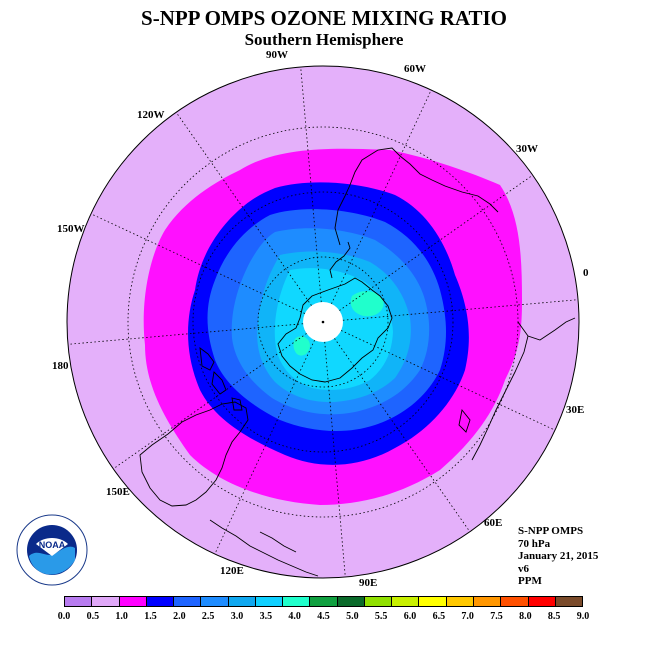 Image resolution: width=648 pixels, height=648 pixels. Describe the element at coordinates (415, 69) in the screenshot. I see `lon-label-60w: 60W` at that location.